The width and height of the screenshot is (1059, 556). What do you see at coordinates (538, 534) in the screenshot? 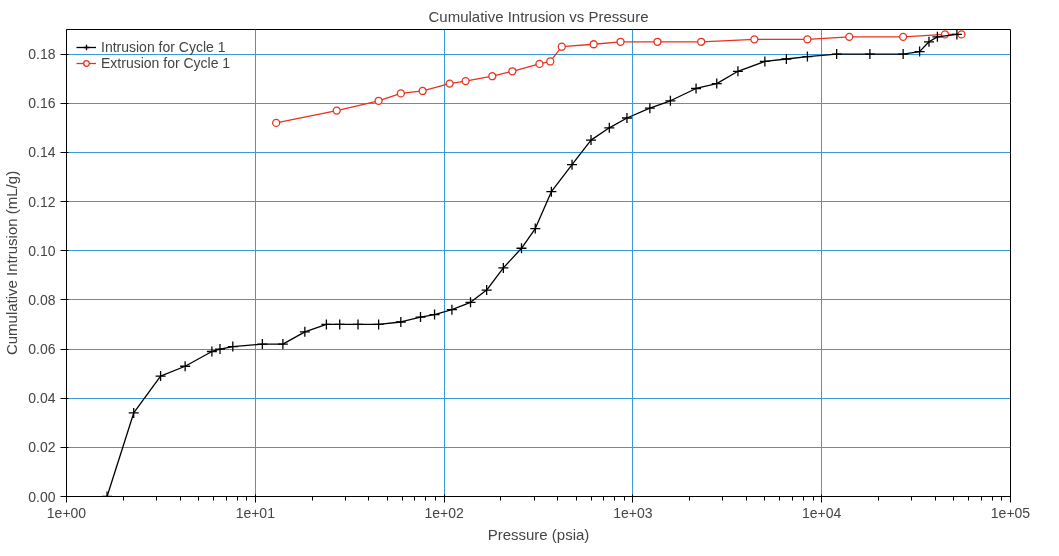
I see `x-axis-title: Pressure (psia)` at bounding box center [538, 534].